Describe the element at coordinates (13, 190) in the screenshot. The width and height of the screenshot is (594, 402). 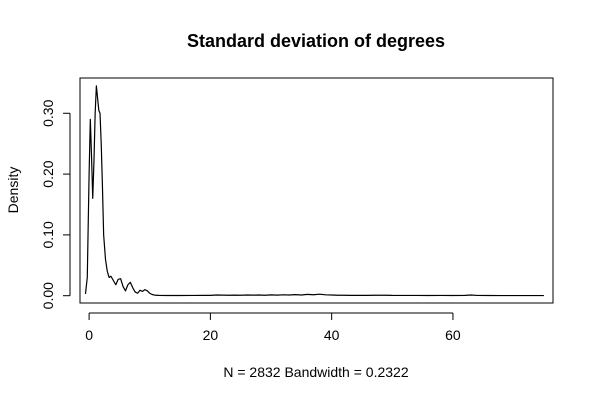
I see `y-axis-label: Density` at that location.